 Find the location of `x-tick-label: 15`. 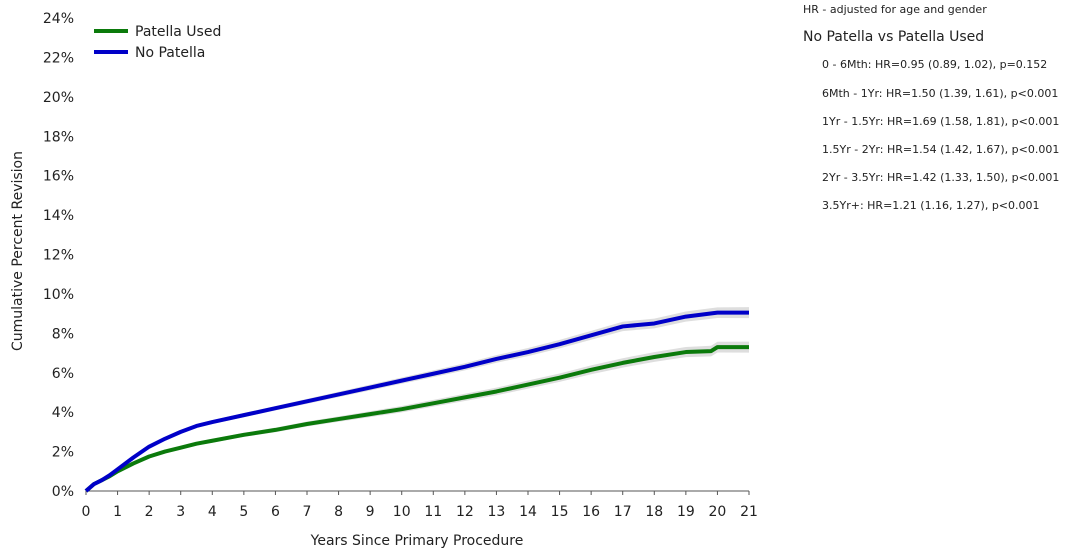

x-tick-label: 15 is located at coordinates (560, 512).